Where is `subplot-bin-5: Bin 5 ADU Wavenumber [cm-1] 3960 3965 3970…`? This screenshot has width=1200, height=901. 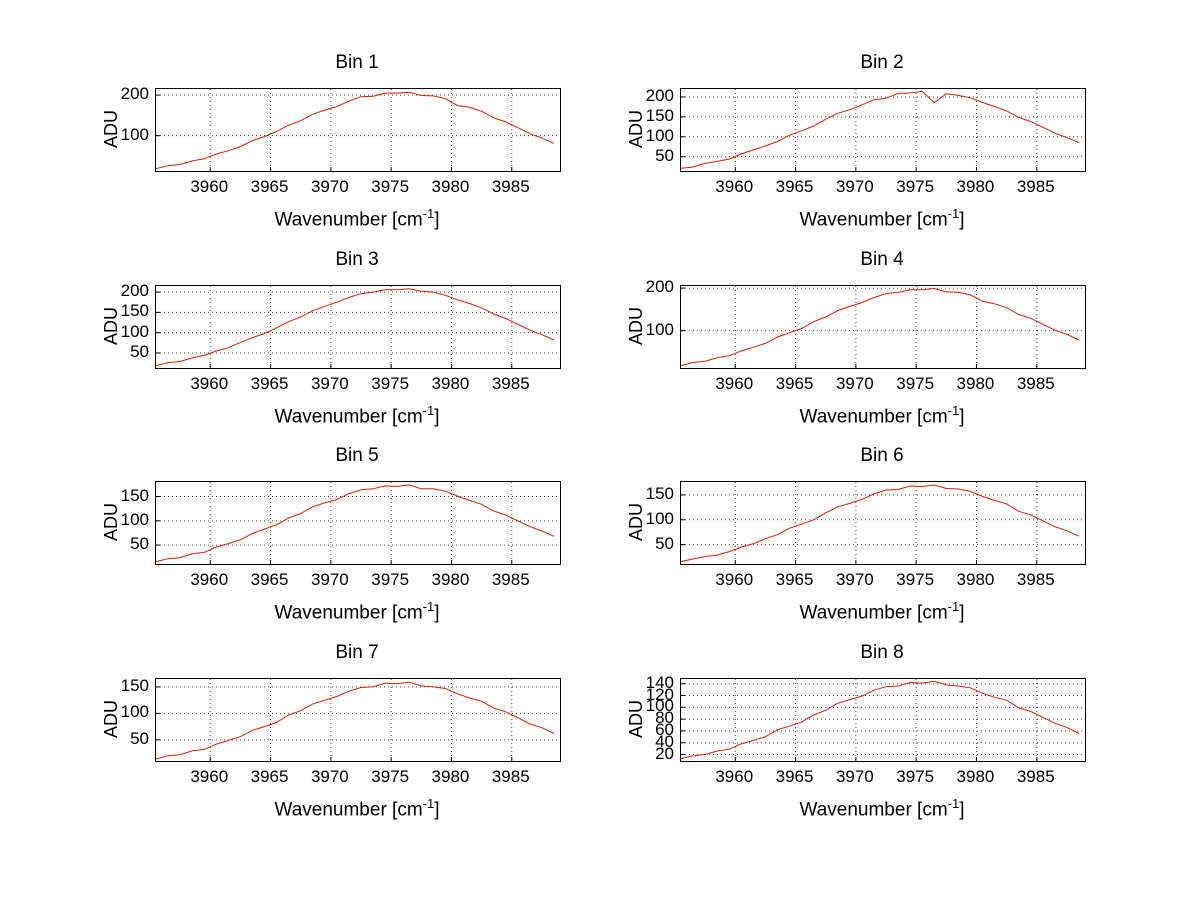 subplot-bin-5: Bin 5 ADU Wavenumber [cm-1] 3960 3965 3970… is located at coordinates (358, 535).